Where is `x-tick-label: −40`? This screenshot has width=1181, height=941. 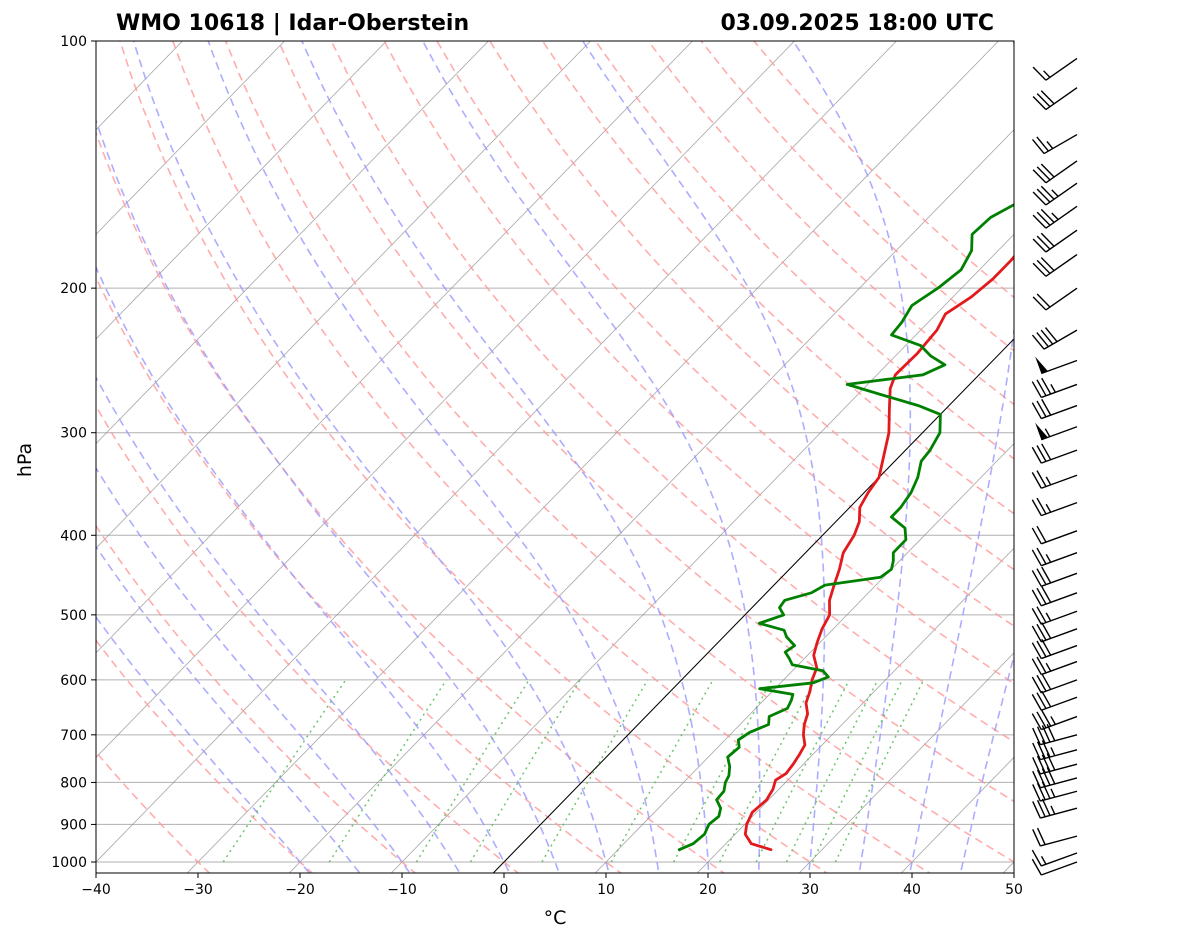 x-tick-label: −40 is located at coordinates (96, 890).